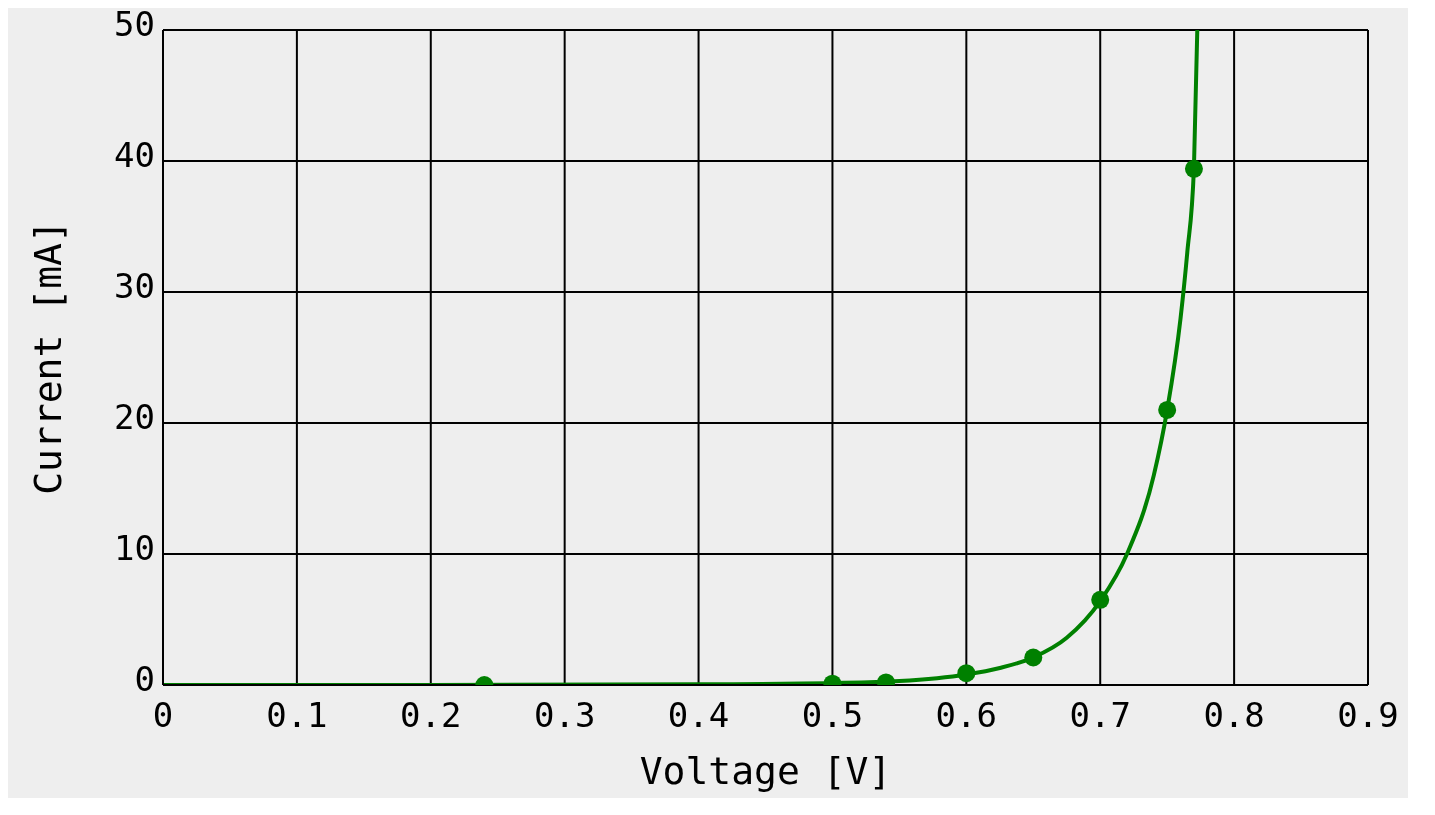  Describe the element at coordinates (297, 715) in the screenshot. I see `x-tick-label: 0.1` at that location.